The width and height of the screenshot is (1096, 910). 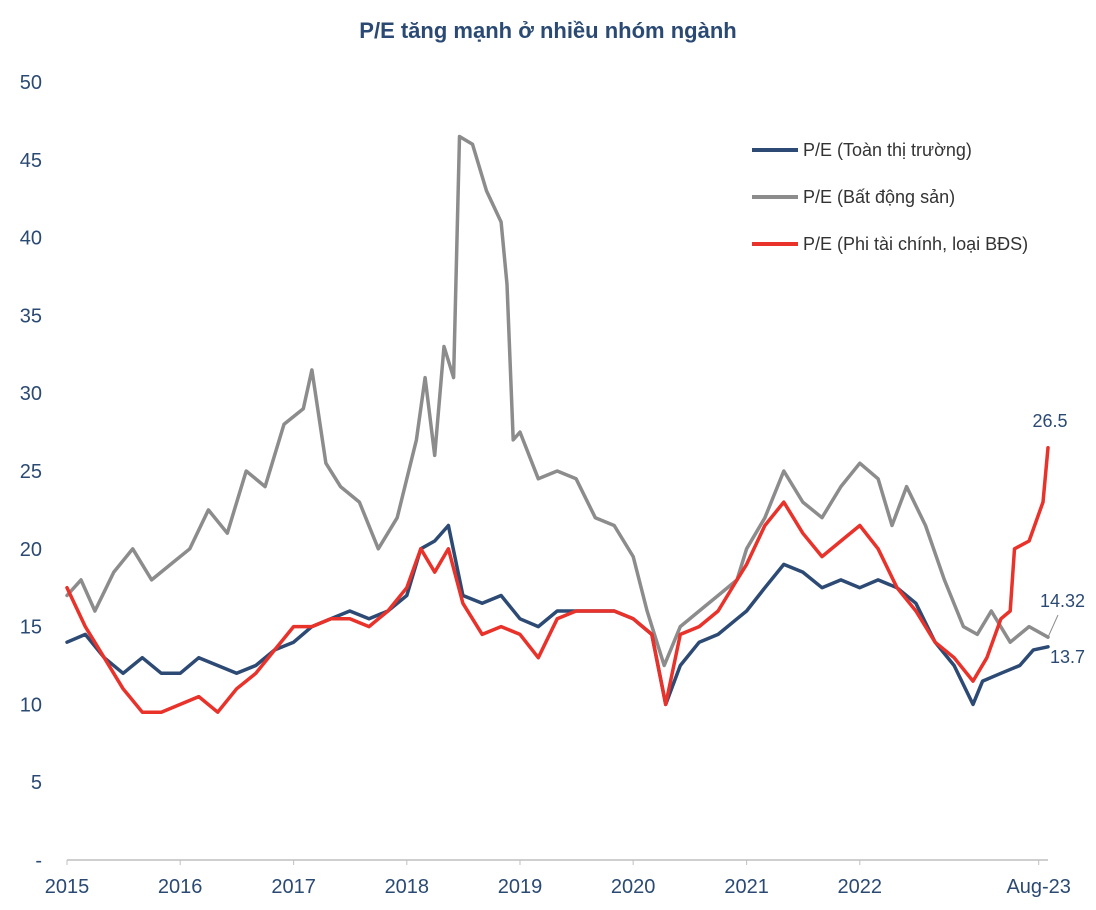 I want to click on legend-entry: P/E (Toàn thị trường), so click(x=887, y=150).